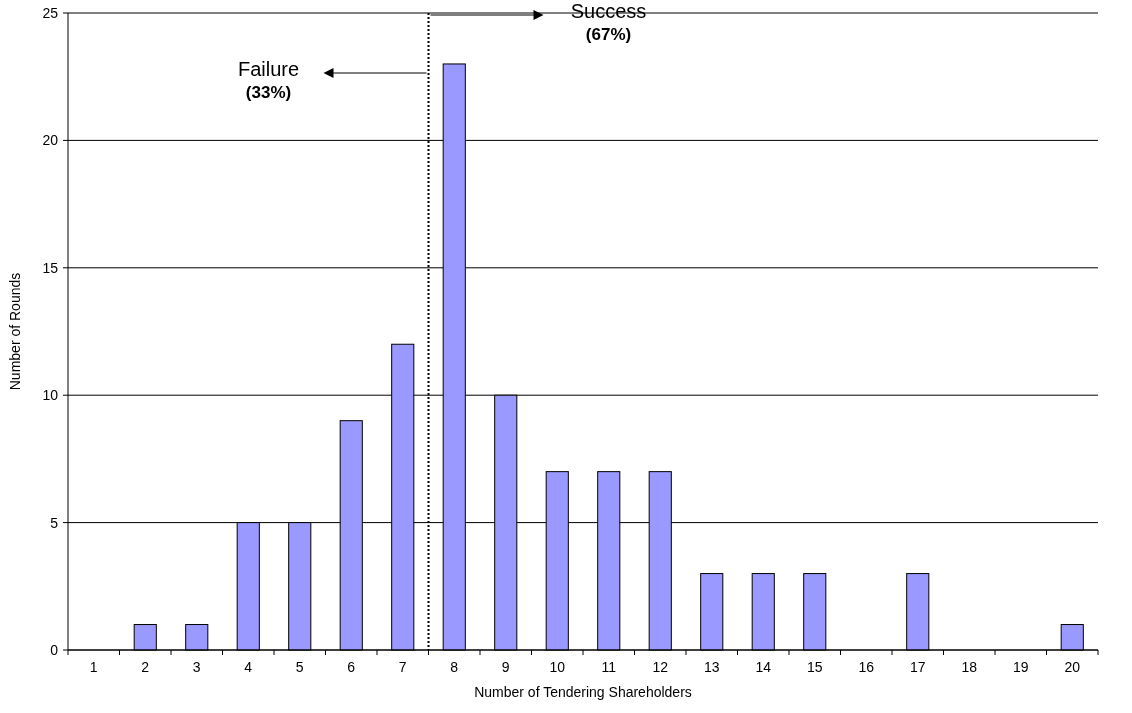  I want to click on annotation: Success (67%), so click(608, 22).